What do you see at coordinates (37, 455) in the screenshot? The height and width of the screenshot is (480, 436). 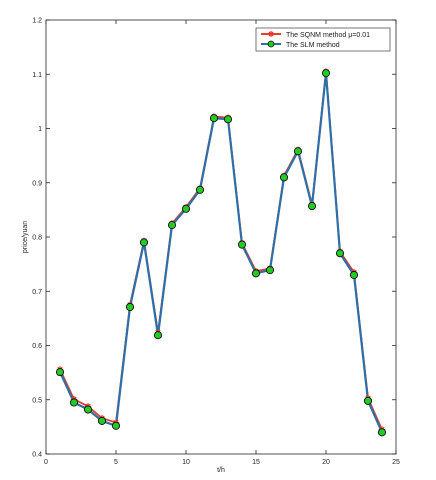 I see `y-tick-label: 0.4` at bounding box center [37, 455].